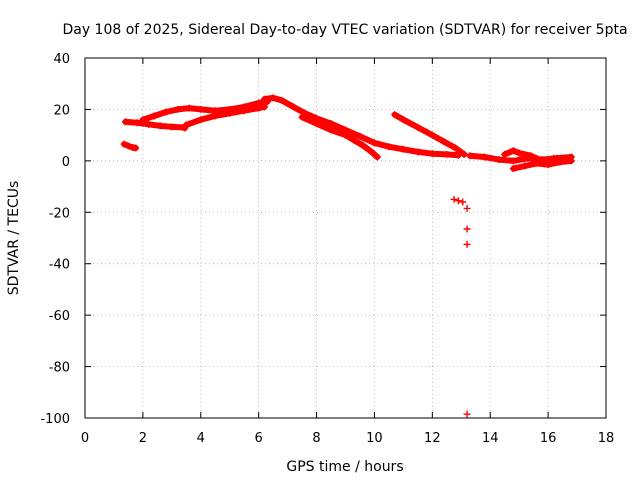 Image resolution: width=640 pixels, height=480 pixels. What do you see at coordinates (316, 438) in the screenshot?
I see `x-tick-label: 8` at bounding box center [316, 438].